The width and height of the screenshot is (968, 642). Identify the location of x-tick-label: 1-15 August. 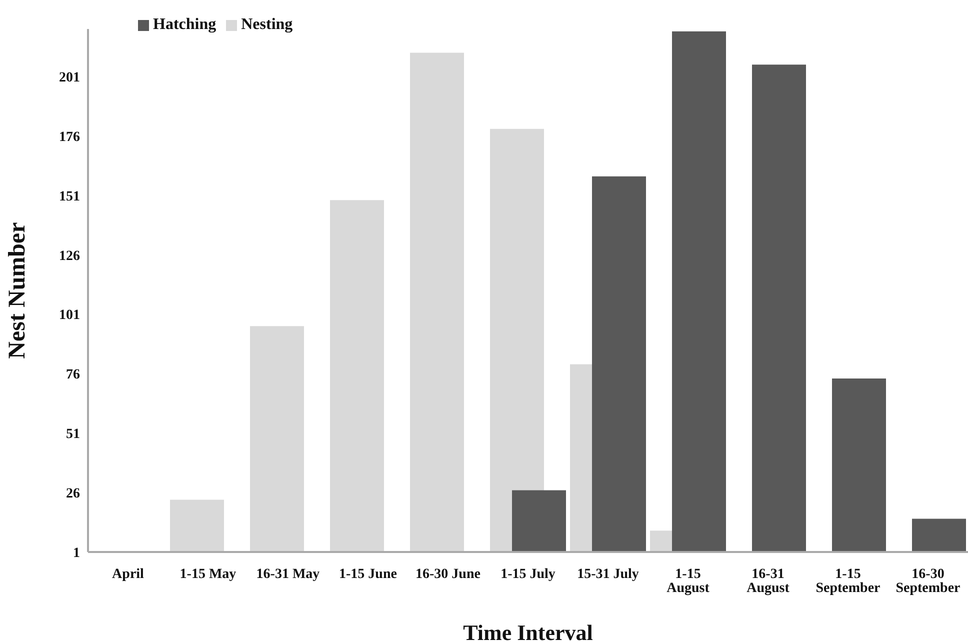
(688, 581).